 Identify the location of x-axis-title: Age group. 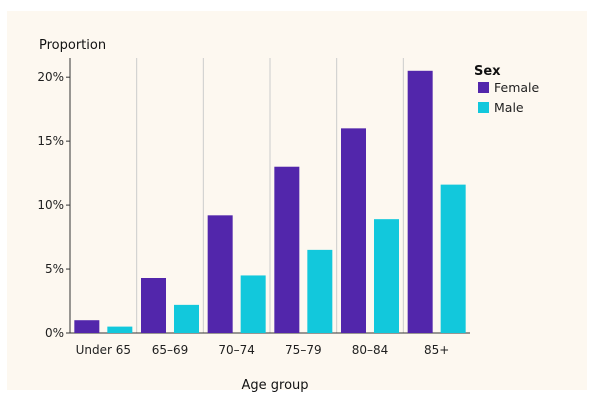
(274, 385).